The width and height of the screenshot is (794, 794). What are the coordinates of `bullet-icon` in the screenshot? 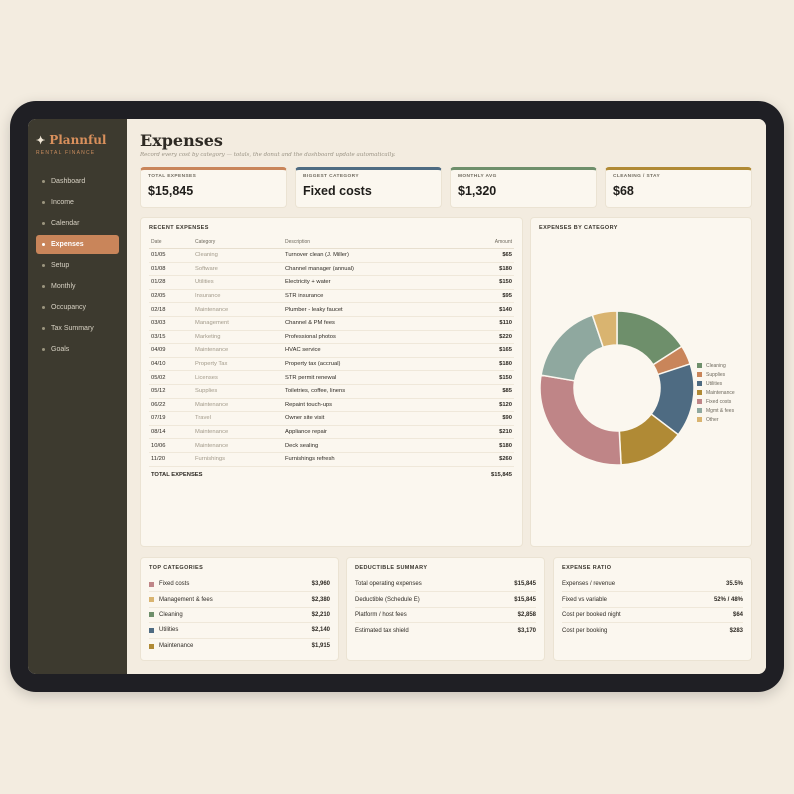 It's located at (43, 265).